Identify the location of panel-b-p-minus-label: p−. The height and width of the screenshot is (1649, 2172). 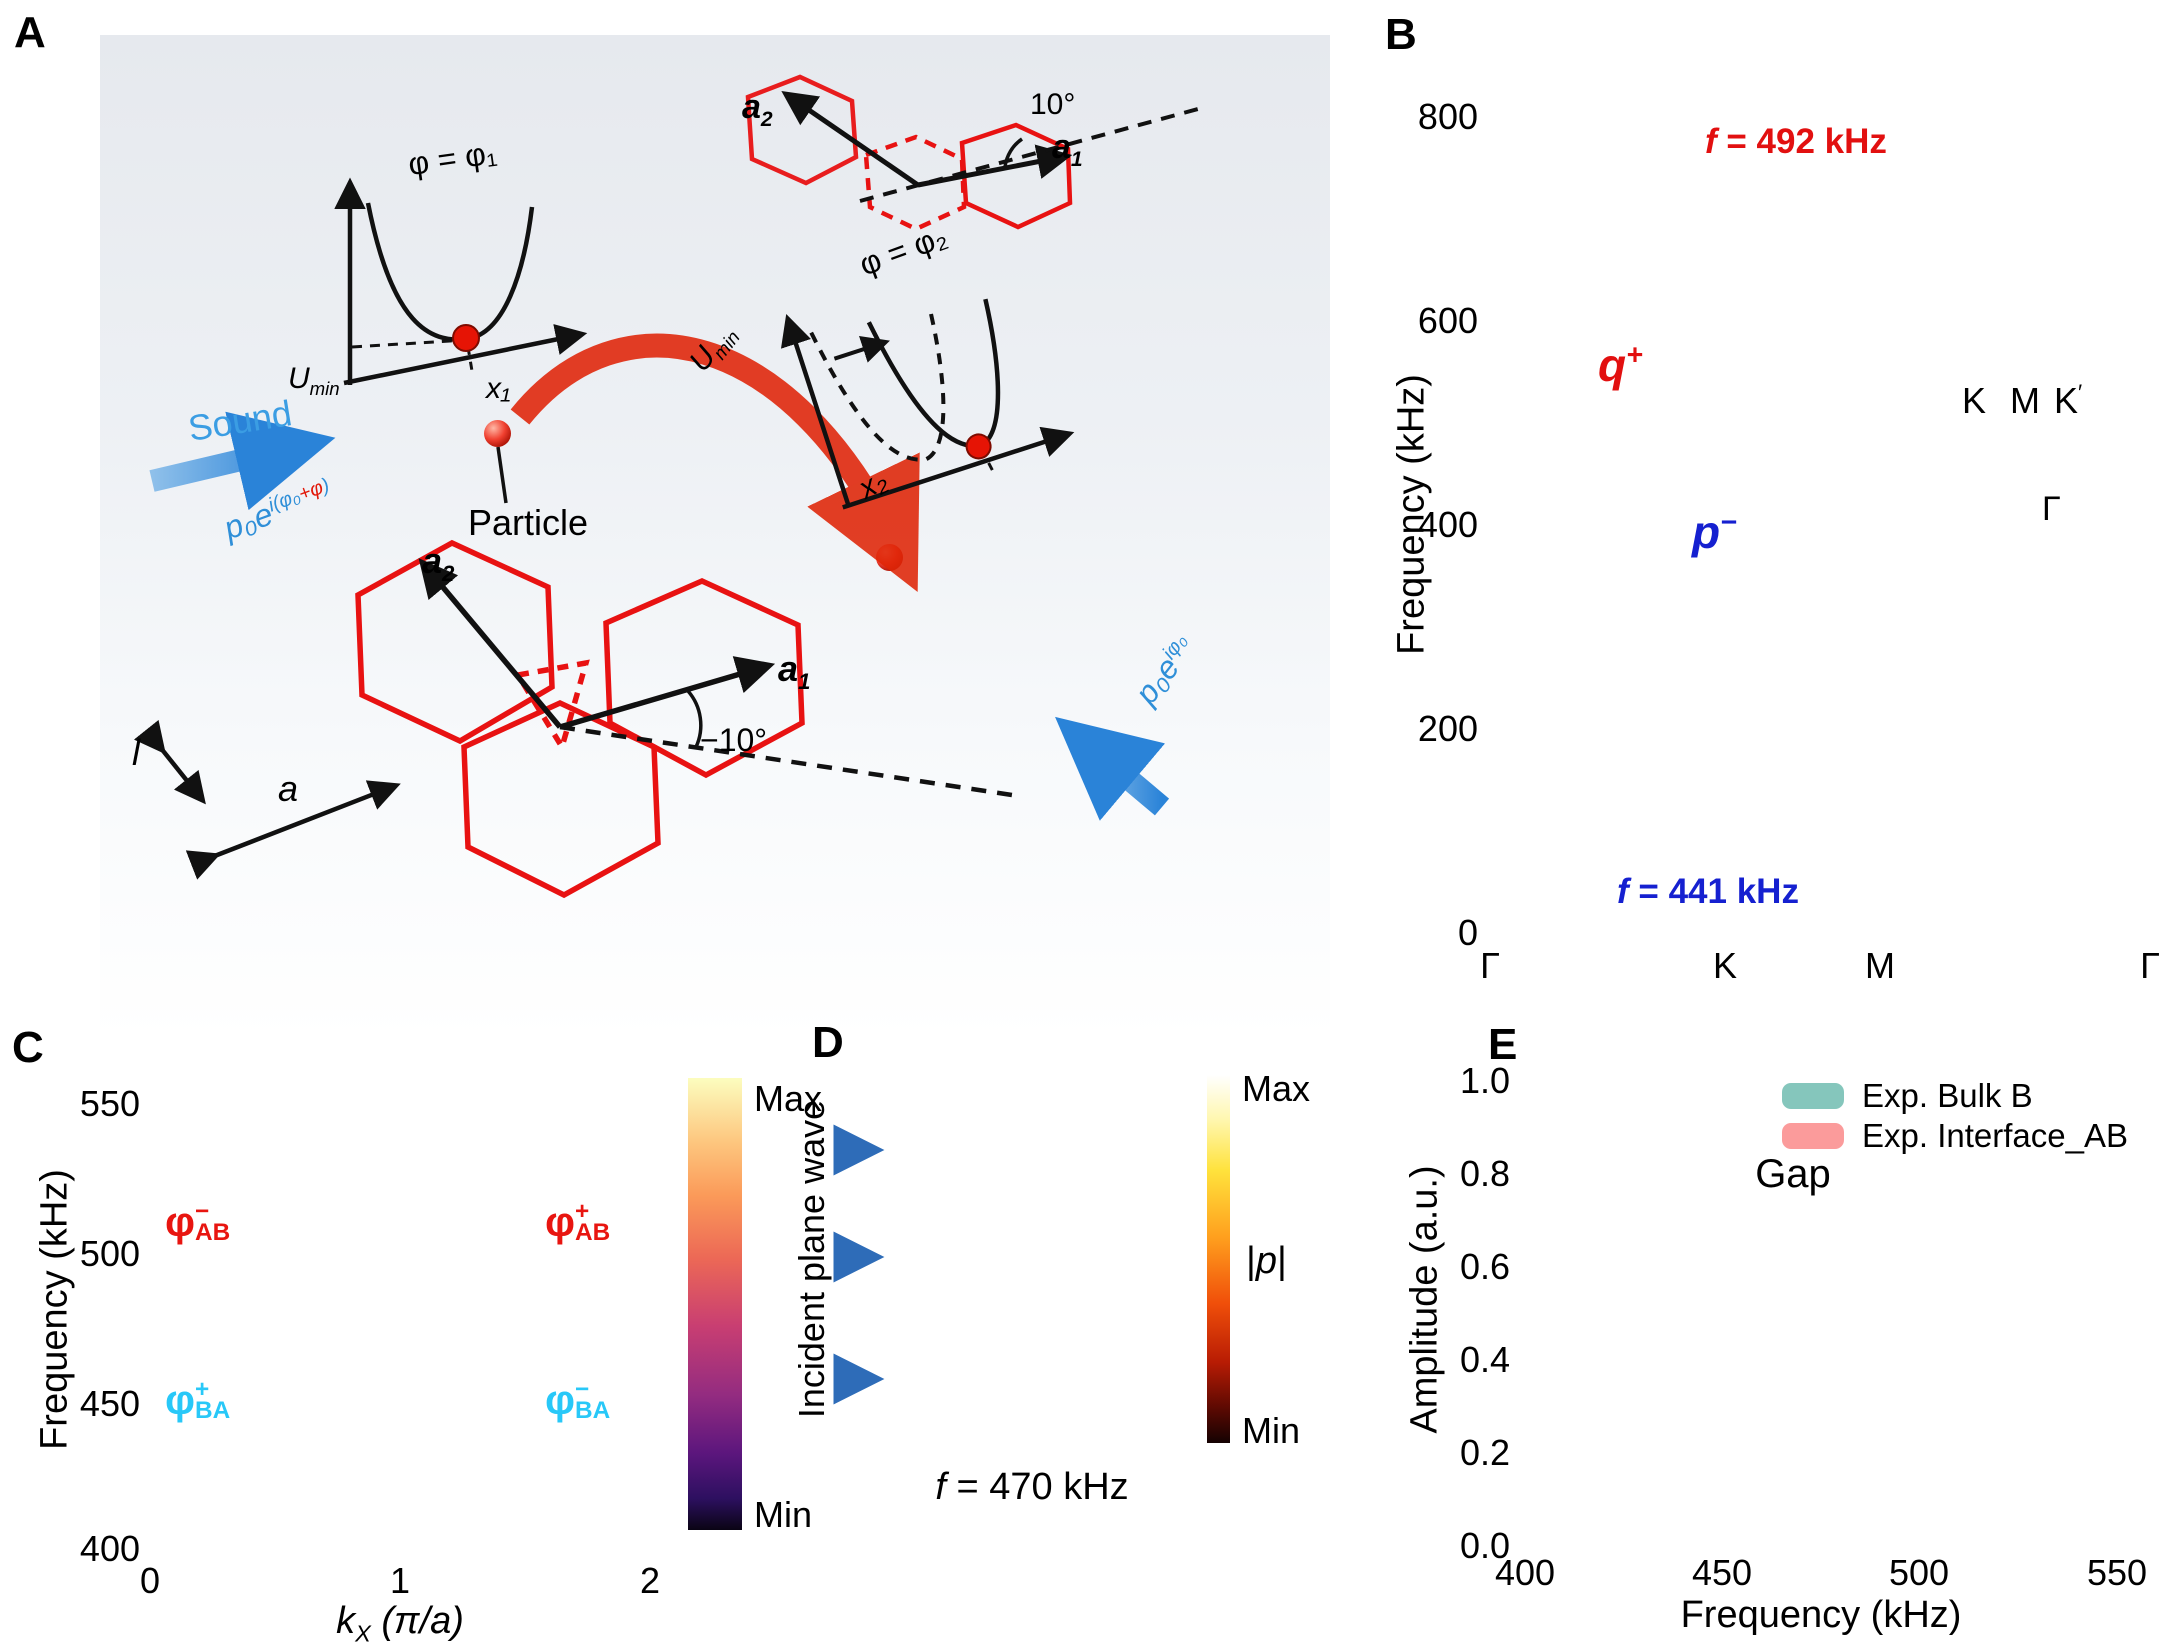
(1714, 532).